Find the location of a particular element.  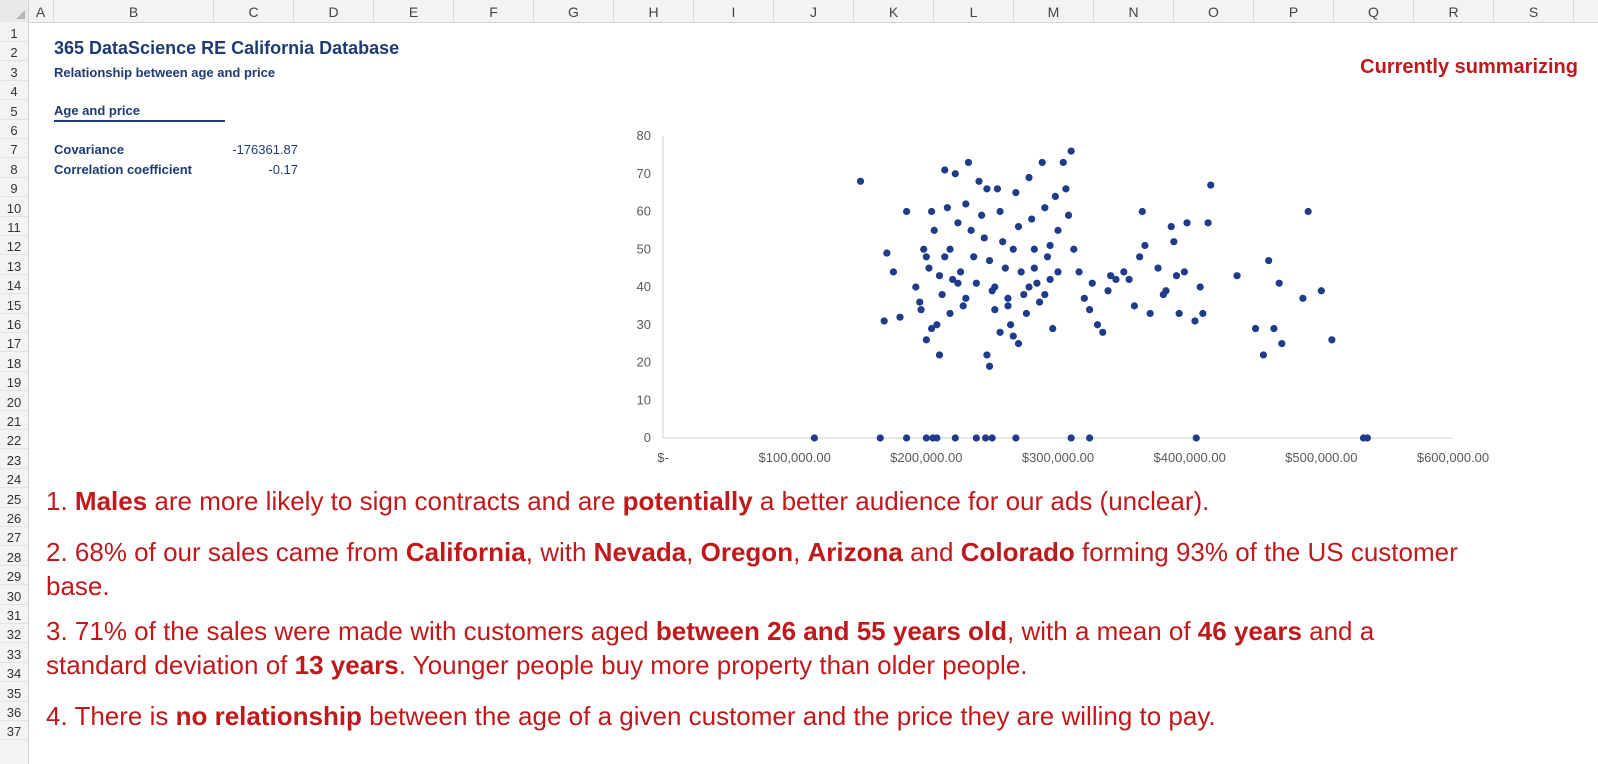

row-header-28: 28 is located at coordinates (14, 557).